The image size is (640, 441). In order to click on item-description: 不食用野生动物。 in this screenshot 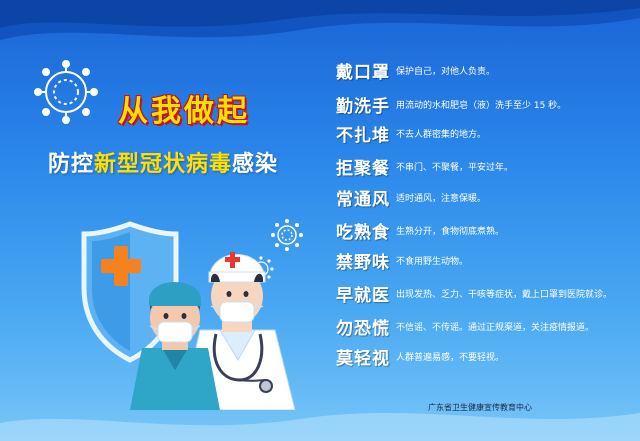, I will do `click(432, 262)`.